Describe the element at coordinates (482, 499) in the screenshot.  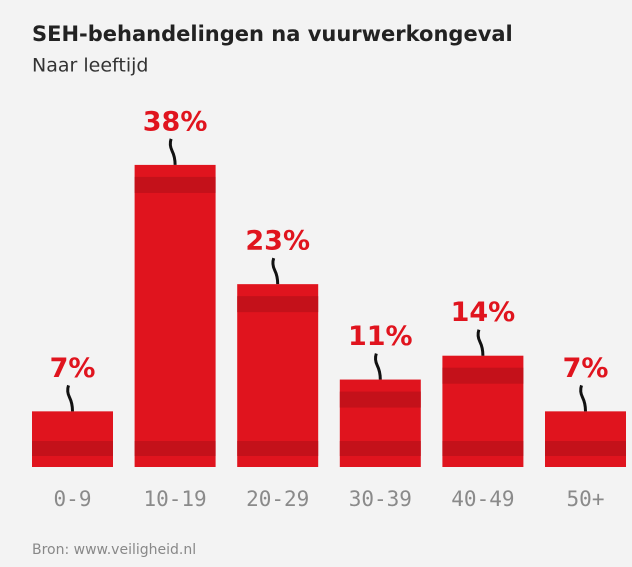
I see `x-tick-label: 40-49` at that location.